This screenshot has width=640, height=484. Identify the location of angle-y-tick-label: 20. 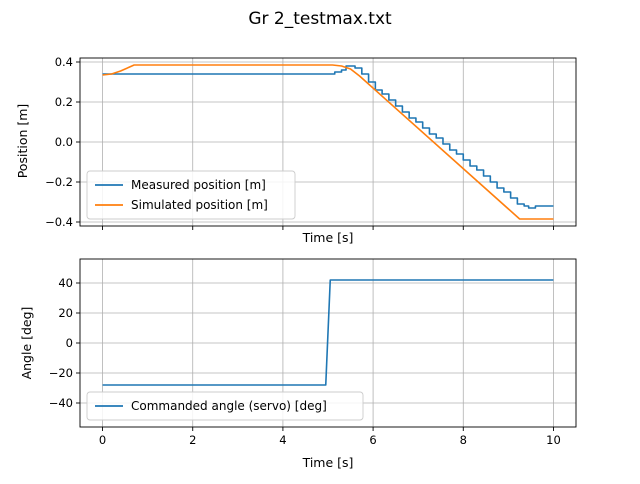
(65, 313).